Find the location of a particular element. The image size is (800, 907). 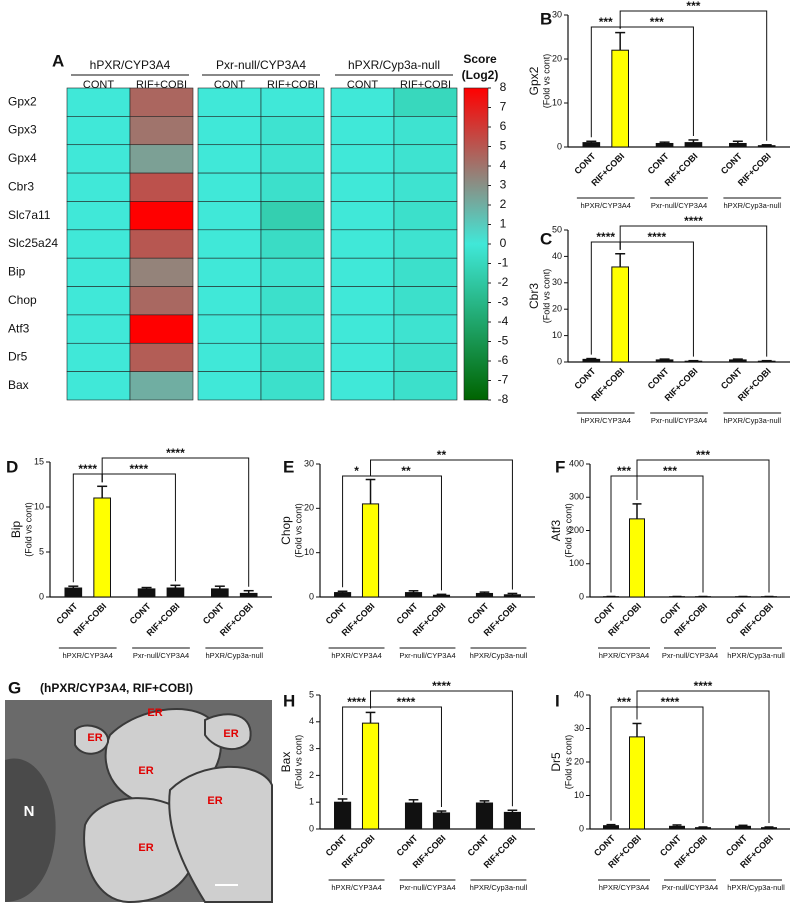

colorbar-tick-label: 4 is located at coordinates (503, 165).